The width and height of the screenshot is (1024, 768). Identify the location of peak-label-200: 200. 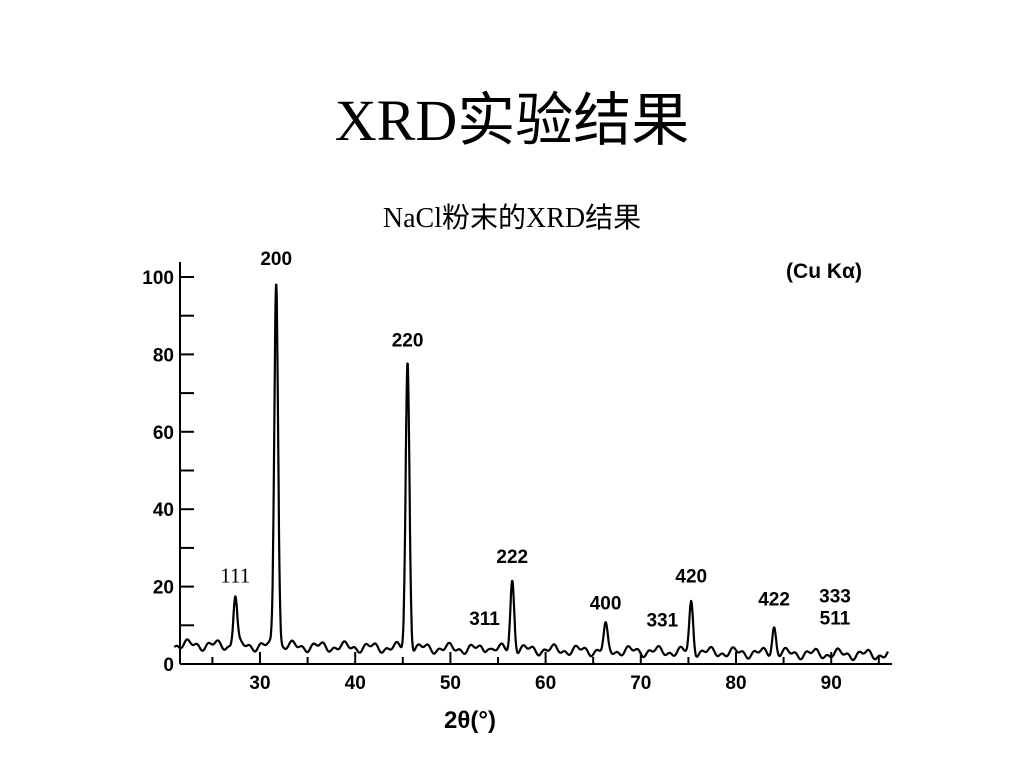
(276, 259).